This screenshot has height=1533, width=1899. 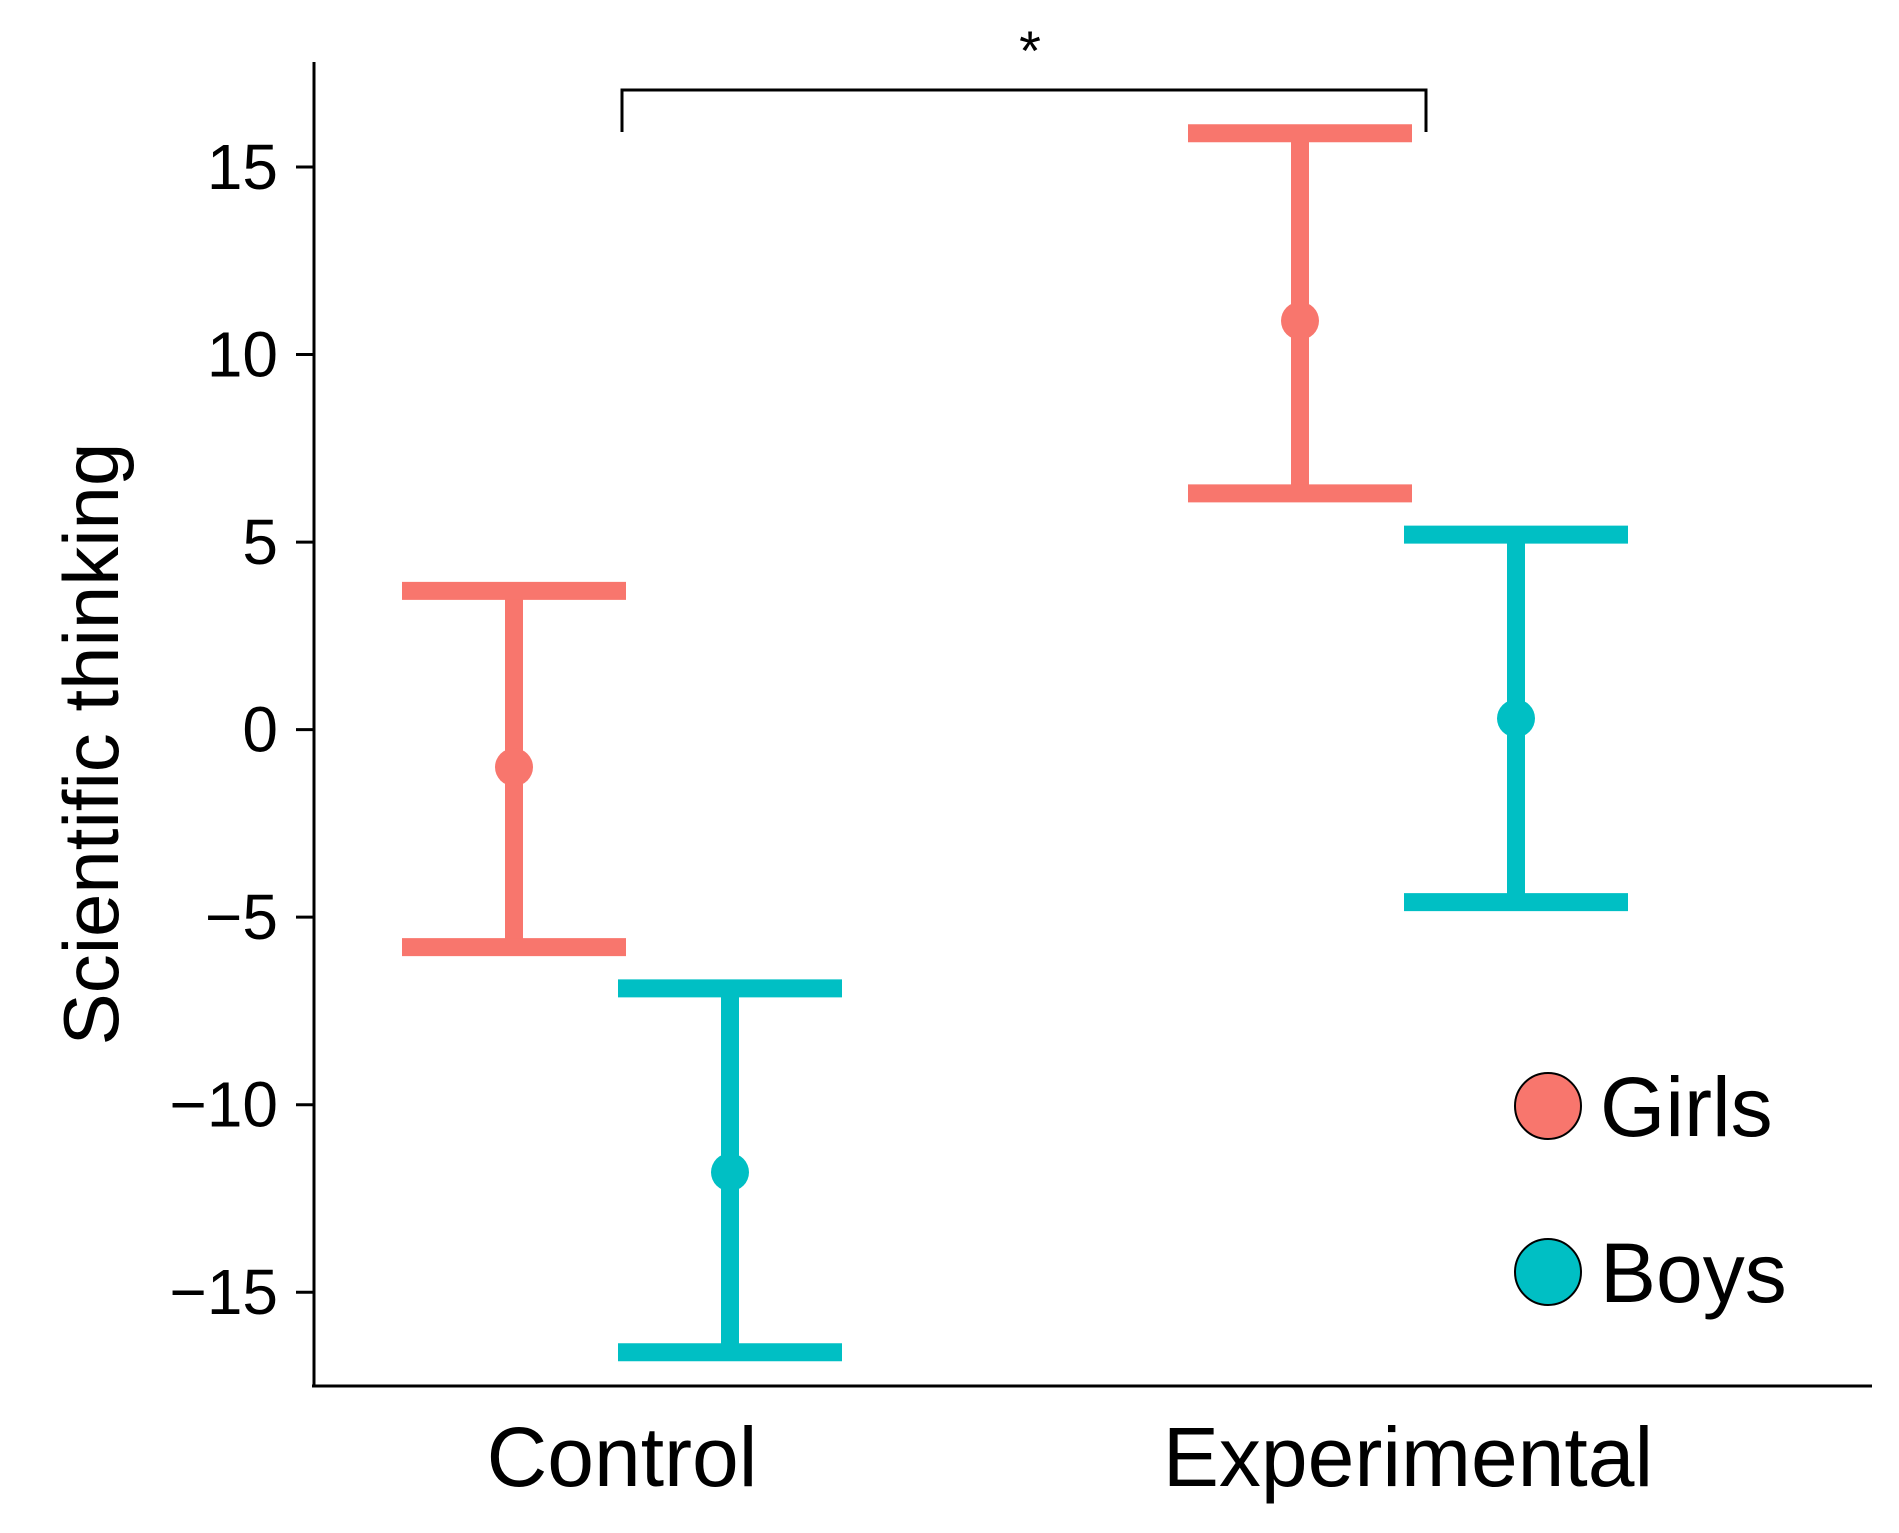 I want to click on y-tick-label: −10, so click(x=223, y=1105).